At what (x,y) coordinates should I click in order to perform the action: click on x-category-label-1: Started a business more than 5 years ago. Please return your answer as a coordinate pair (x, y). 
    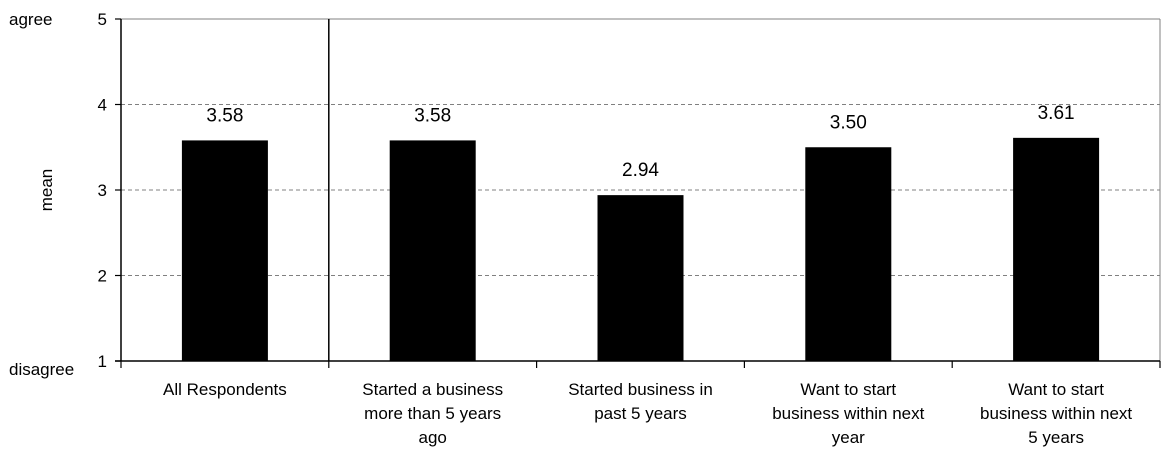
    Looking at the image, I should click on (432, 414).